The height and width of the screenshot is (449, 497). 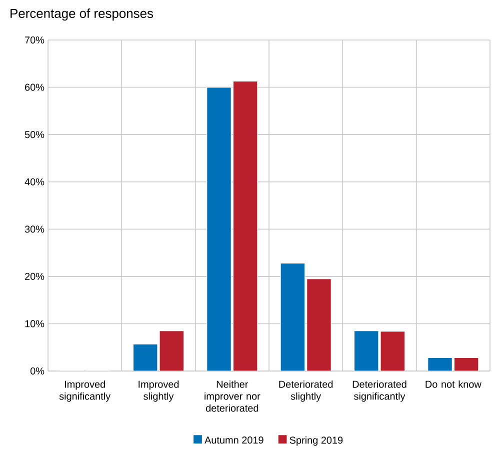 I want to click on x-tick-label: Improved slightly, so click(x=158, y=391).